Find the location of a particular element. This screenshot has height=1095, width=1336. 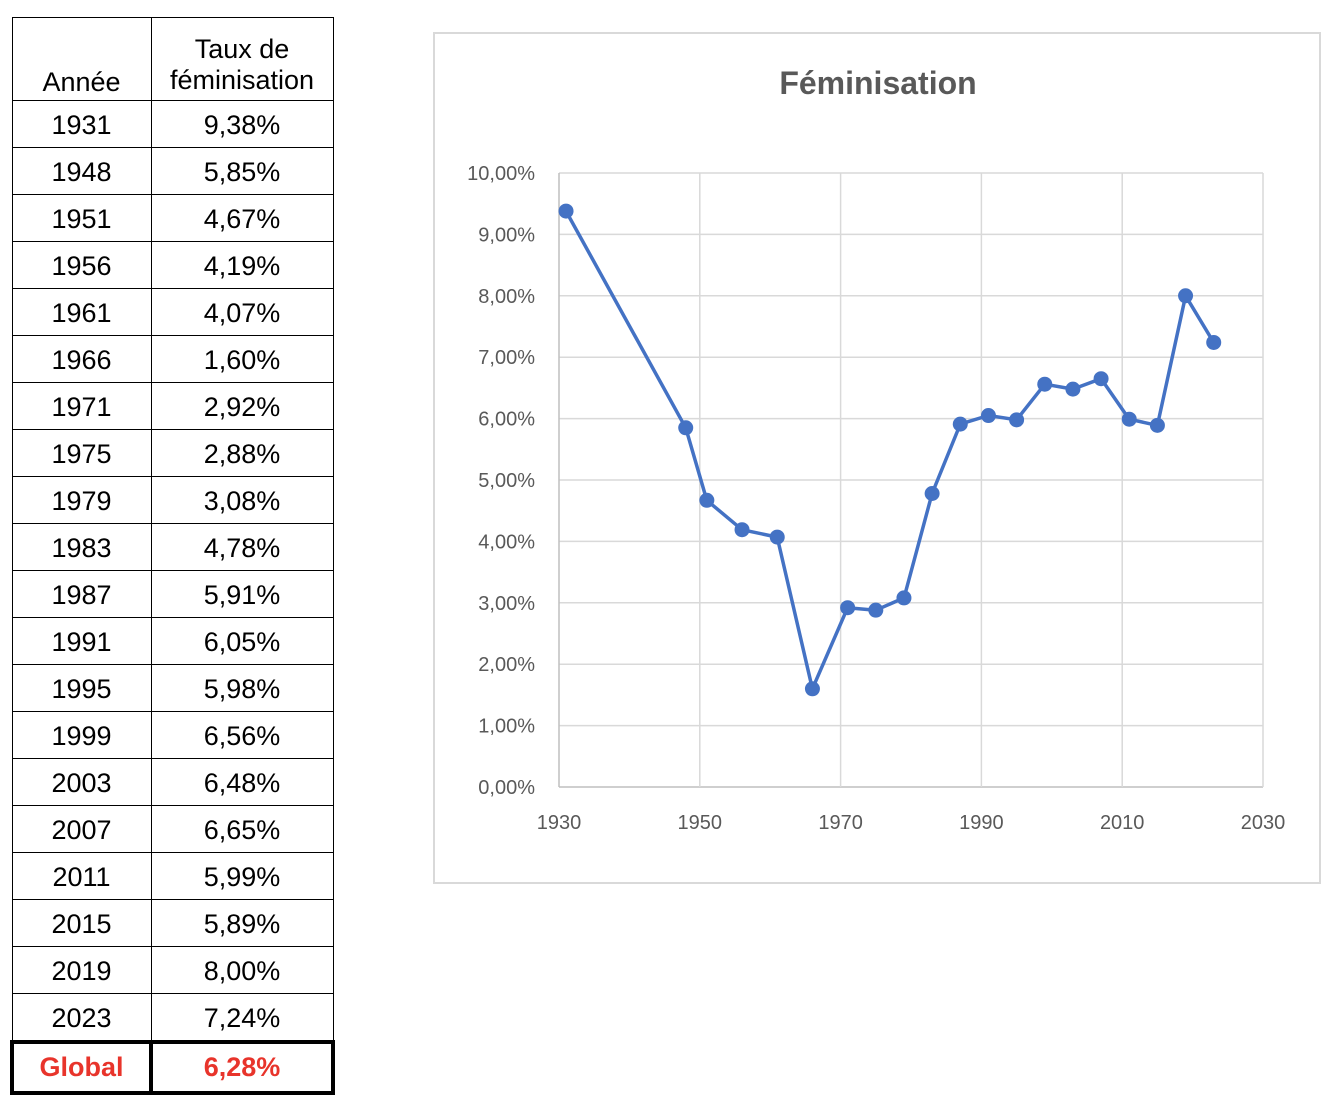

cell-year: 1966 is located at coordinates (81, 359).